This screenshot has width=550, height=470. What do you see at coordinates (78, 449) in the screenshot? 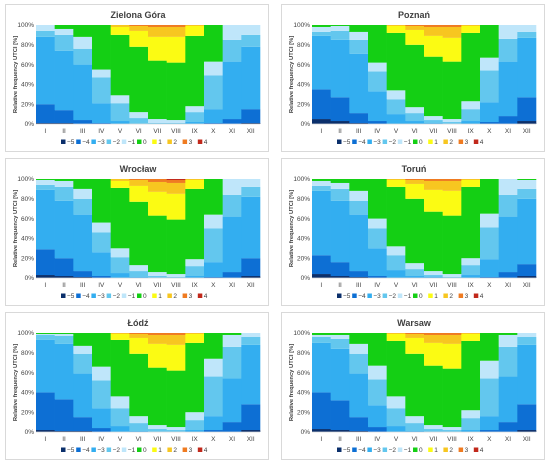
I see `legend-swatch--4` at bounding box center [78, 449].